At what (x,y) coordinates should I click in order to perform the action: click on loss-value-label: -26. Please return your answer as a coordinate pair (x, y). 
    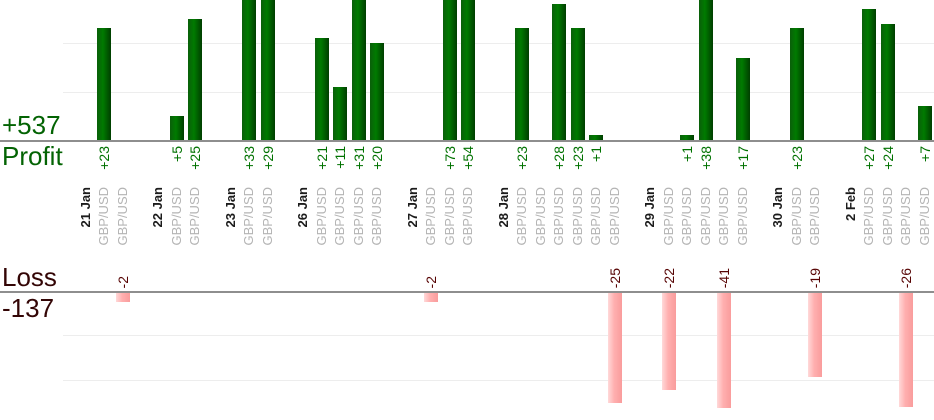
    Looking at the image, I should click on (906, 277).